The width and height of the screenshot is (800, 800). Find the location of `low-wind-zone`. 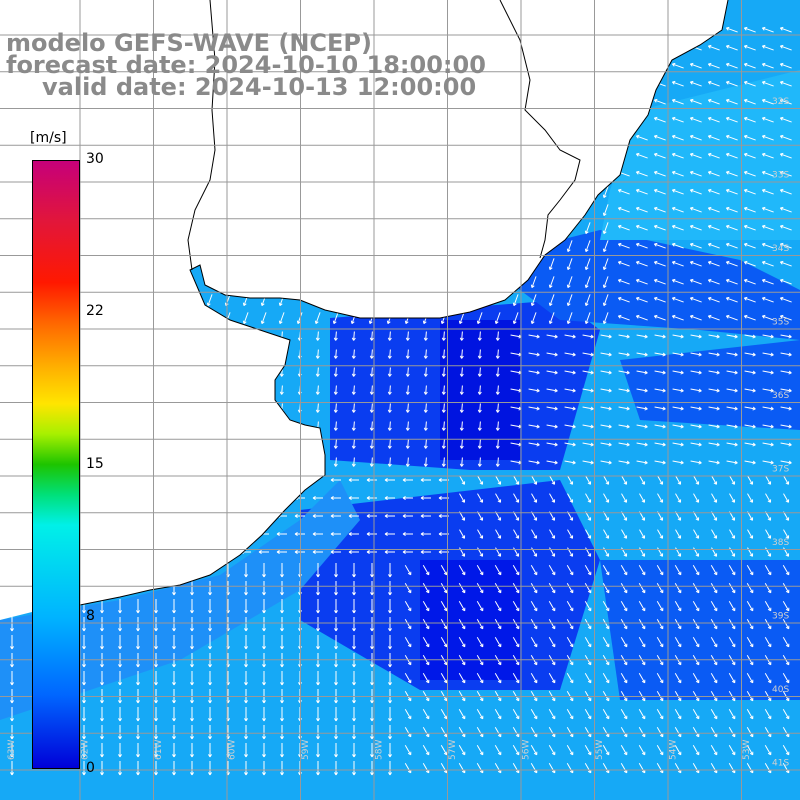

low-wind-zone is located at coordinates (640, 285).